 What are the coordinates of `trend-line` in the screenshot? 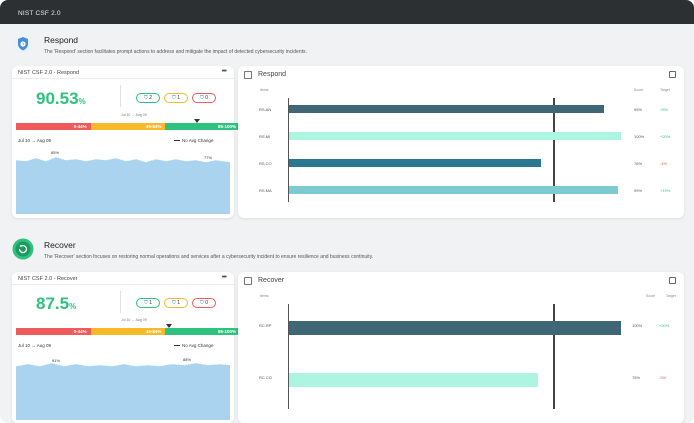 It's located at (123, 159).